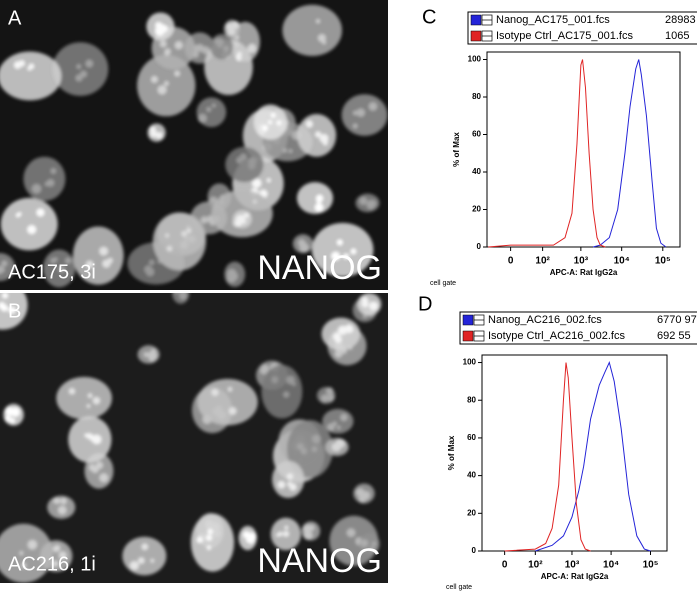 This screenshot has width=697, height=593. What do you see at coordinates (677, 320) in the screenshot?
I see `legend-stats: 6770 97` at bounding box center [677, 320].